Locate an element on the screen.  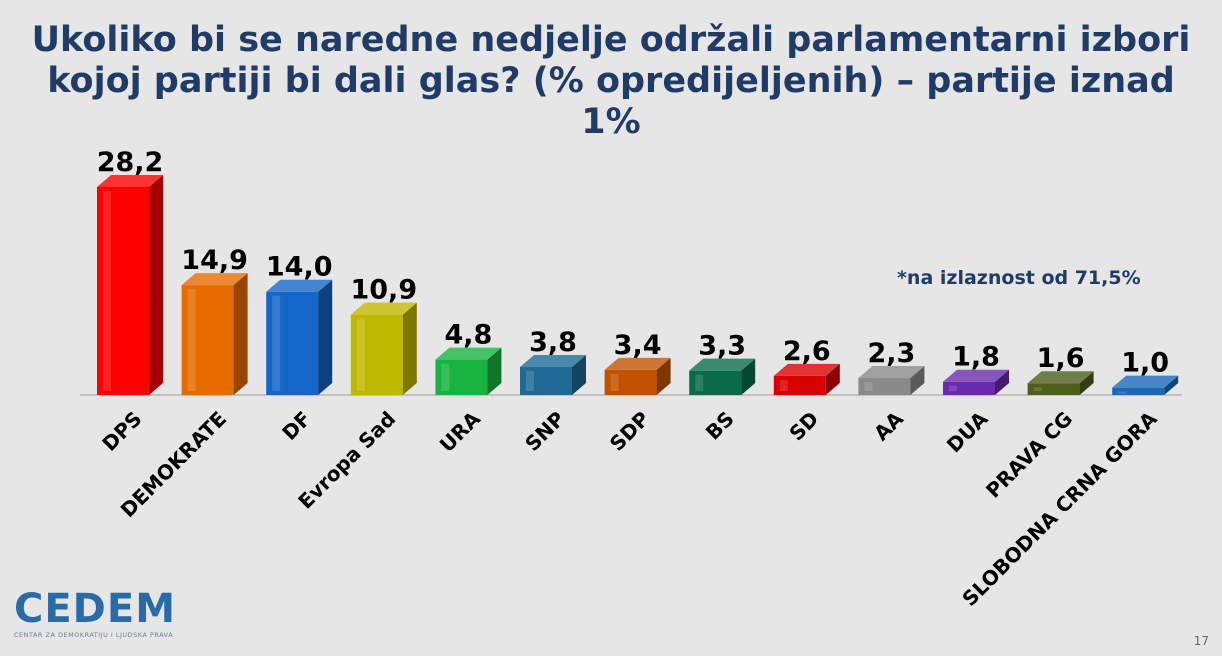
value-label-7: 3,3 is located at coordinates (722, 346).